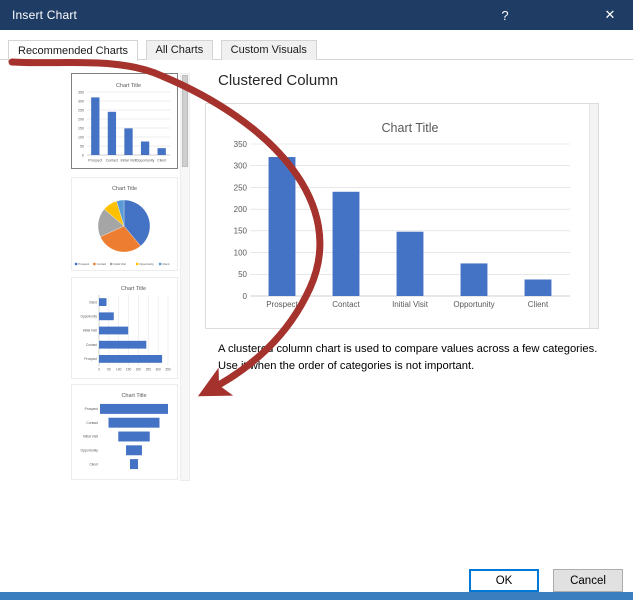 Image resolution: width=633 pixels, height=600 pixels. What do you see at coordinates (45, 15) in the screenshot?
I see `dialog-title: Insert Chart` at bounding box center [45, 15].